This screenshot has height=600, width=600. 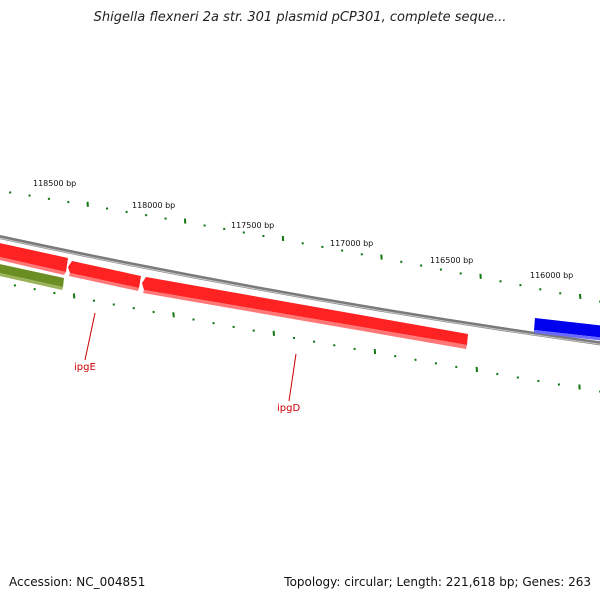 I want to click on gene-left-red, so click(x=34, y=257).